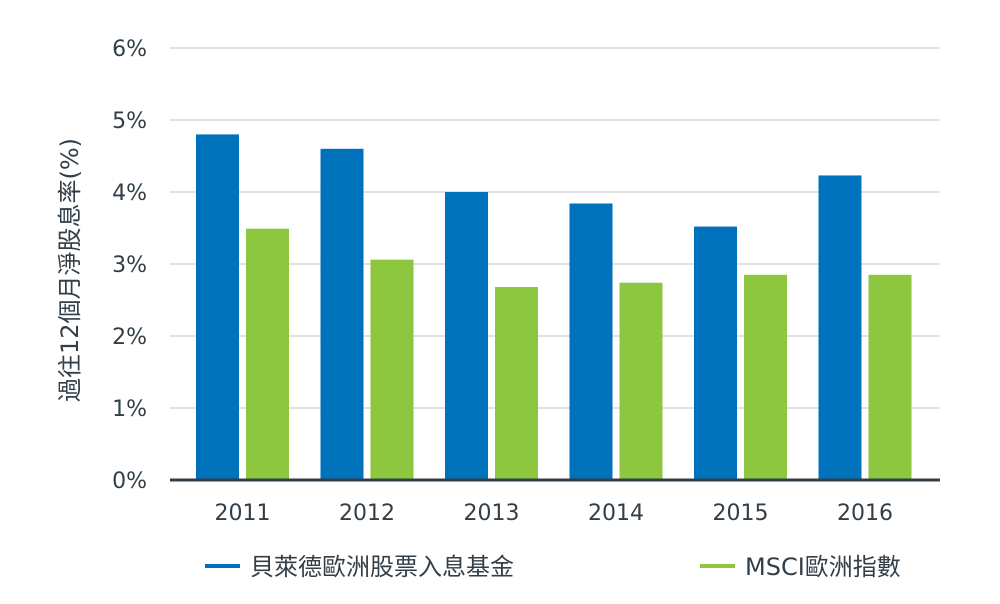  I want to click on y-tick-label: 3%, so click(129, 265).